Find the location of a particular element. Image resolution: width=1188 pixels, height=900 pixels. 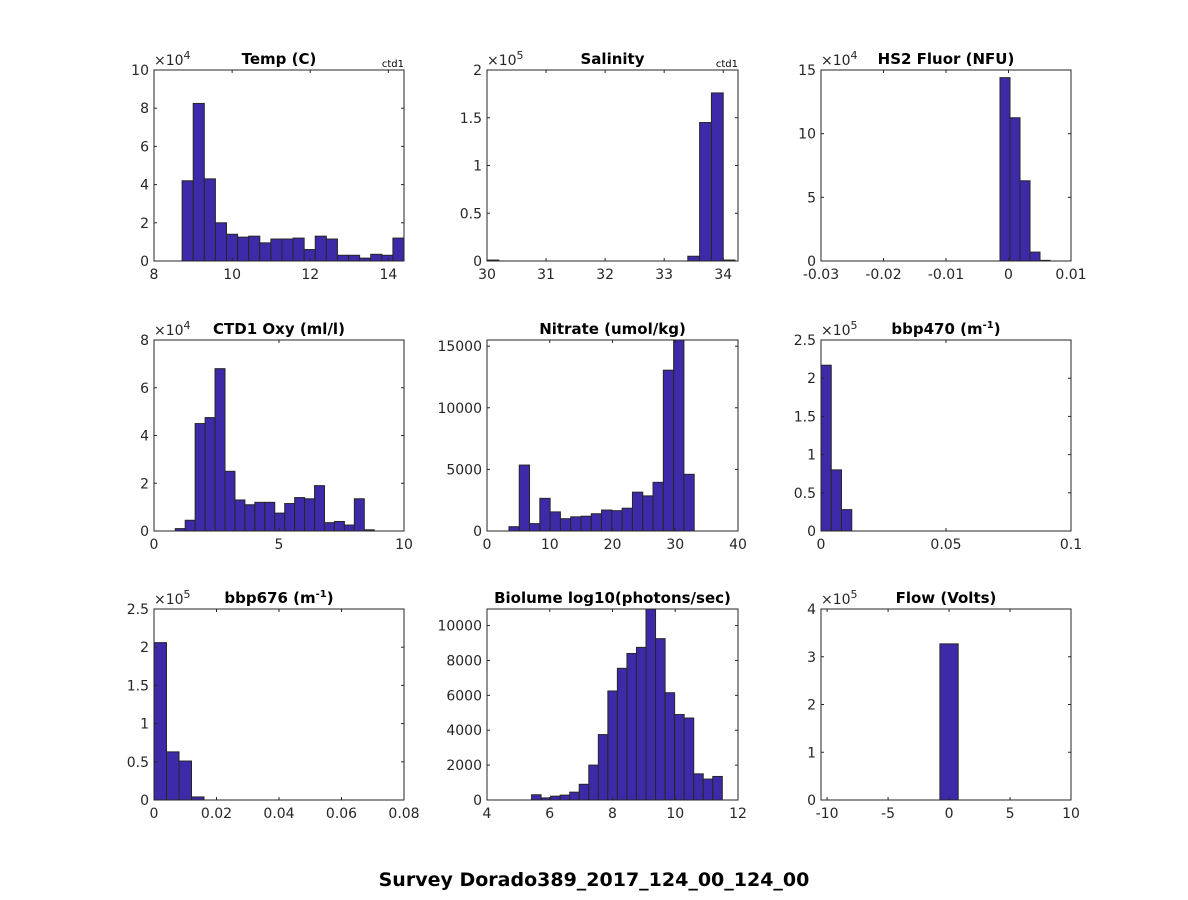

panel-title: HS2 Fluor (NFU) is located at coordinates (946, 59).